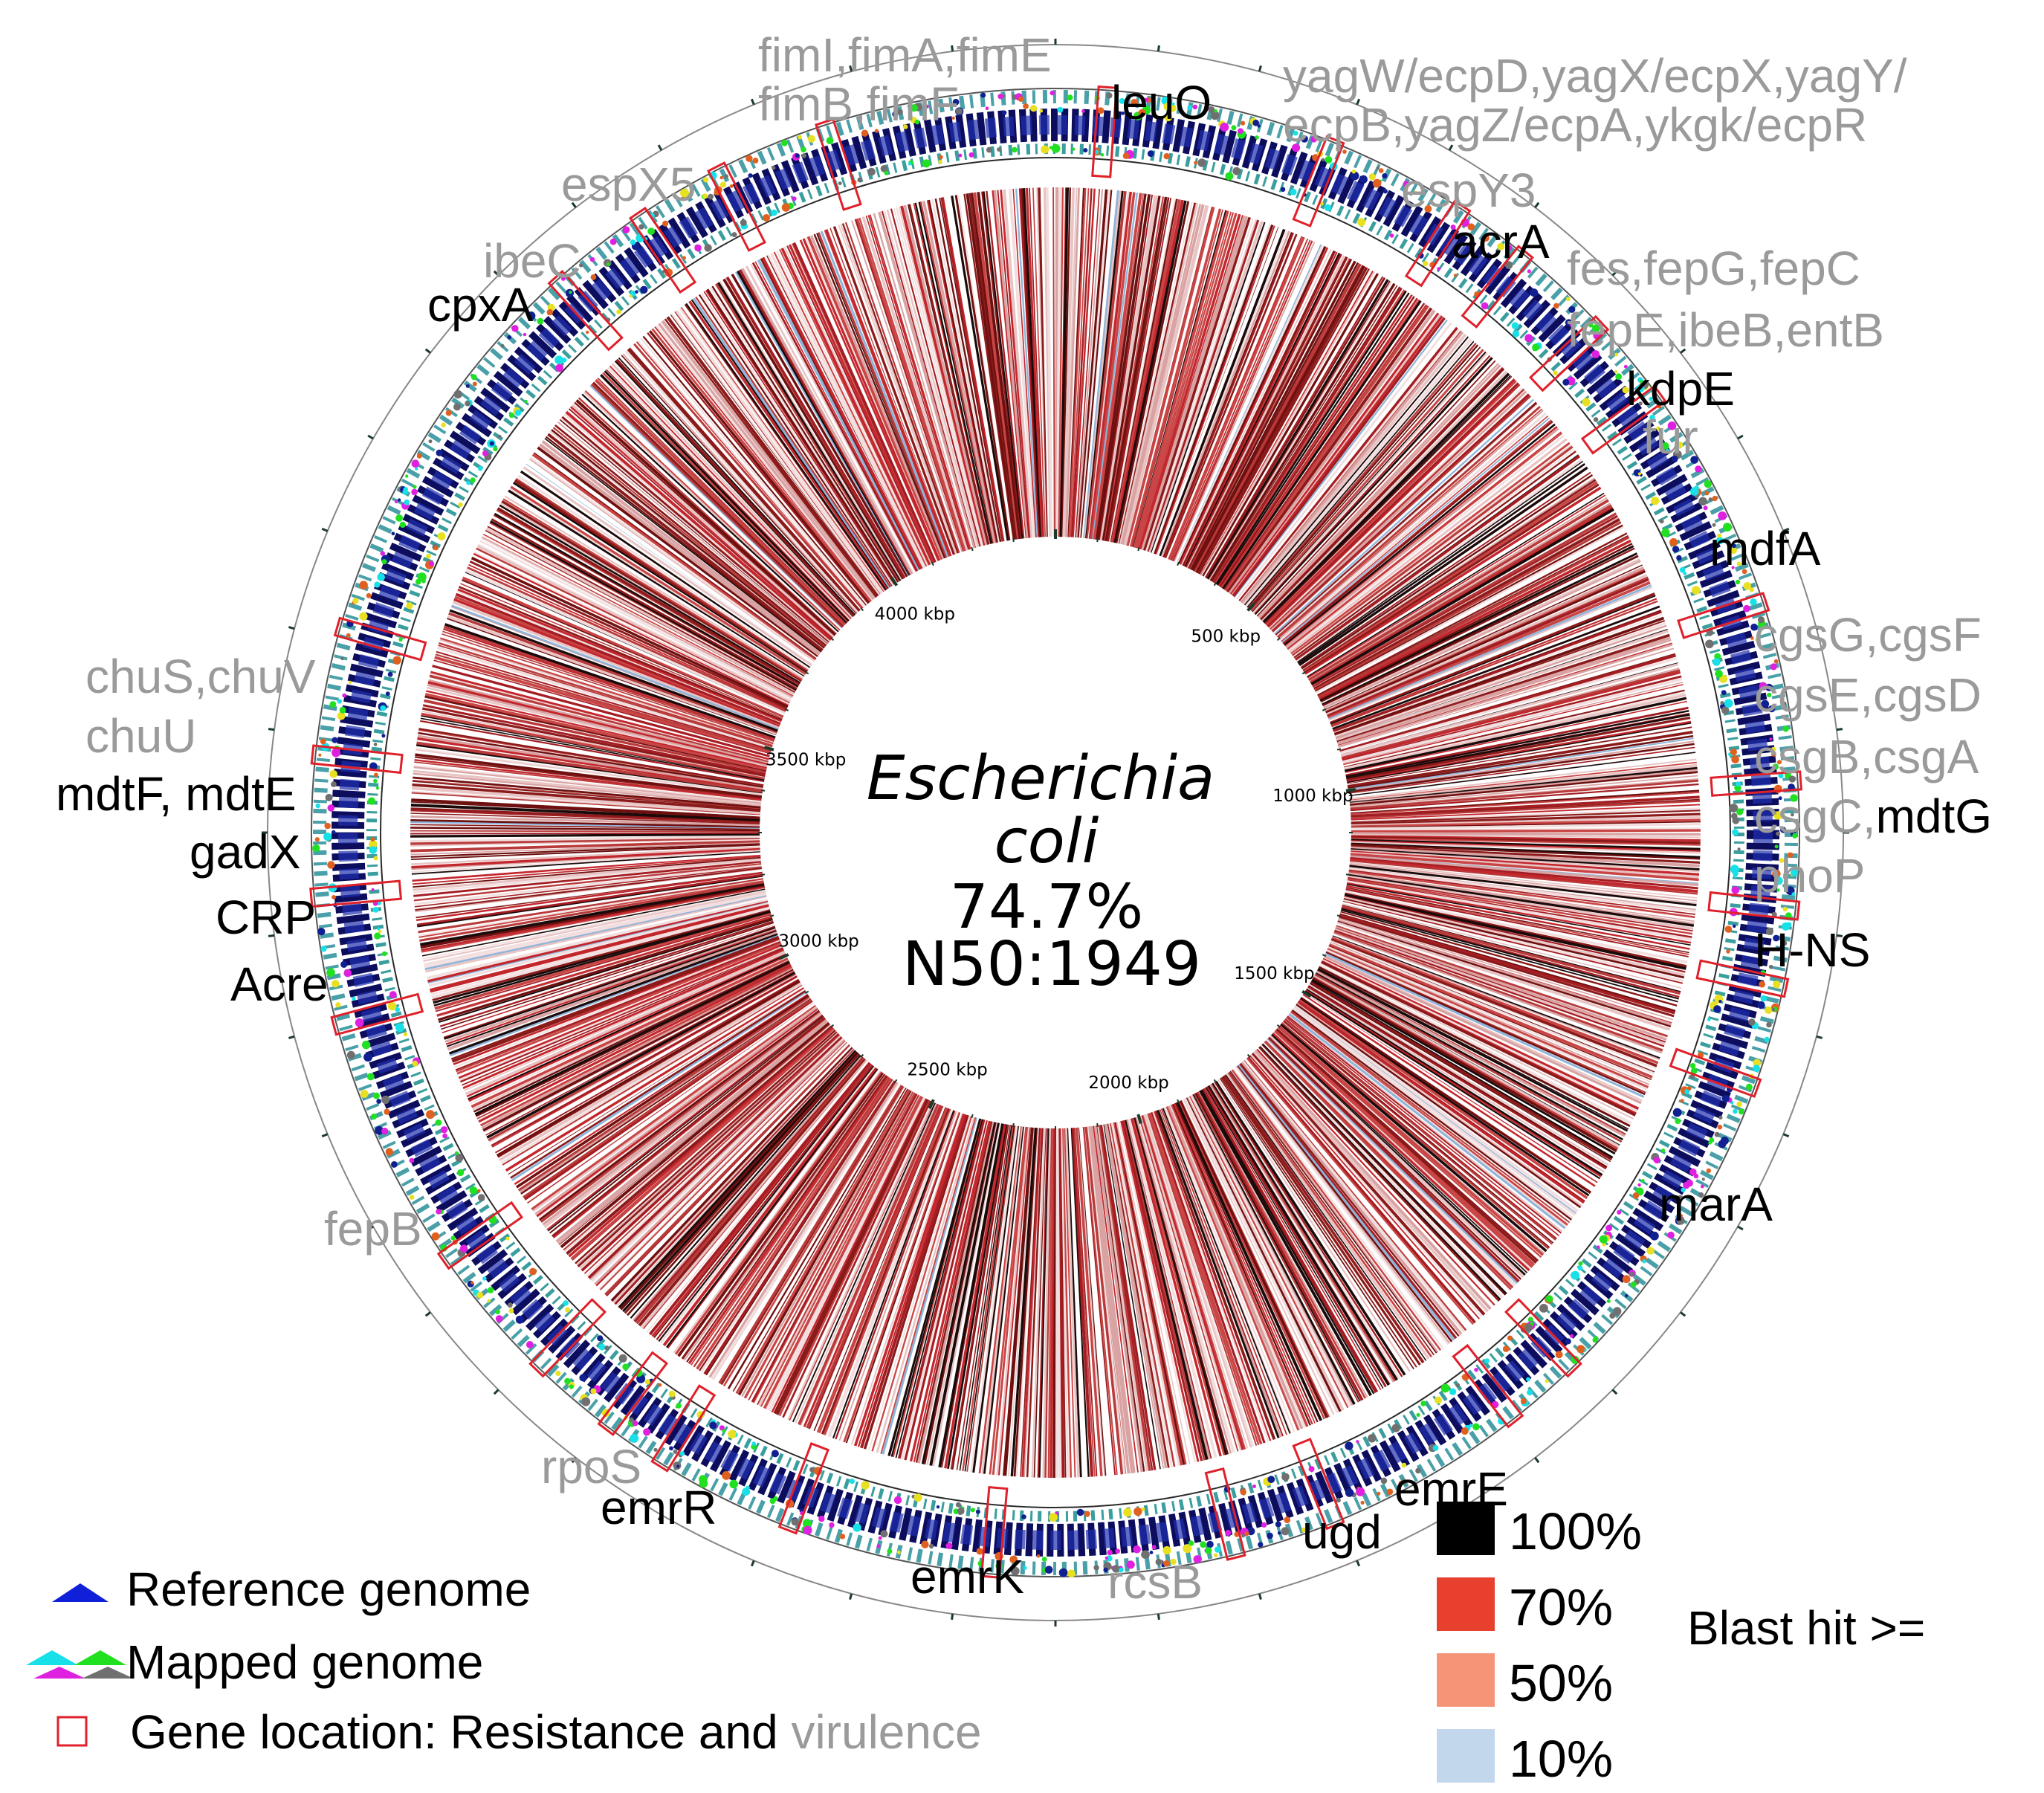 This screenshot has height=1793, width=2044. I want to click on outer-tick, so click(1358, 102).